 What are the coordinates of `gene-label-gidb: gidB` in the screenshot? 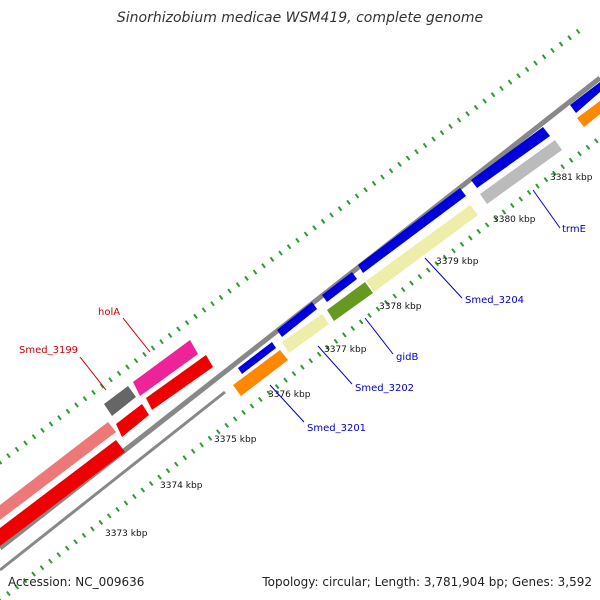 It's located at (407, 357).